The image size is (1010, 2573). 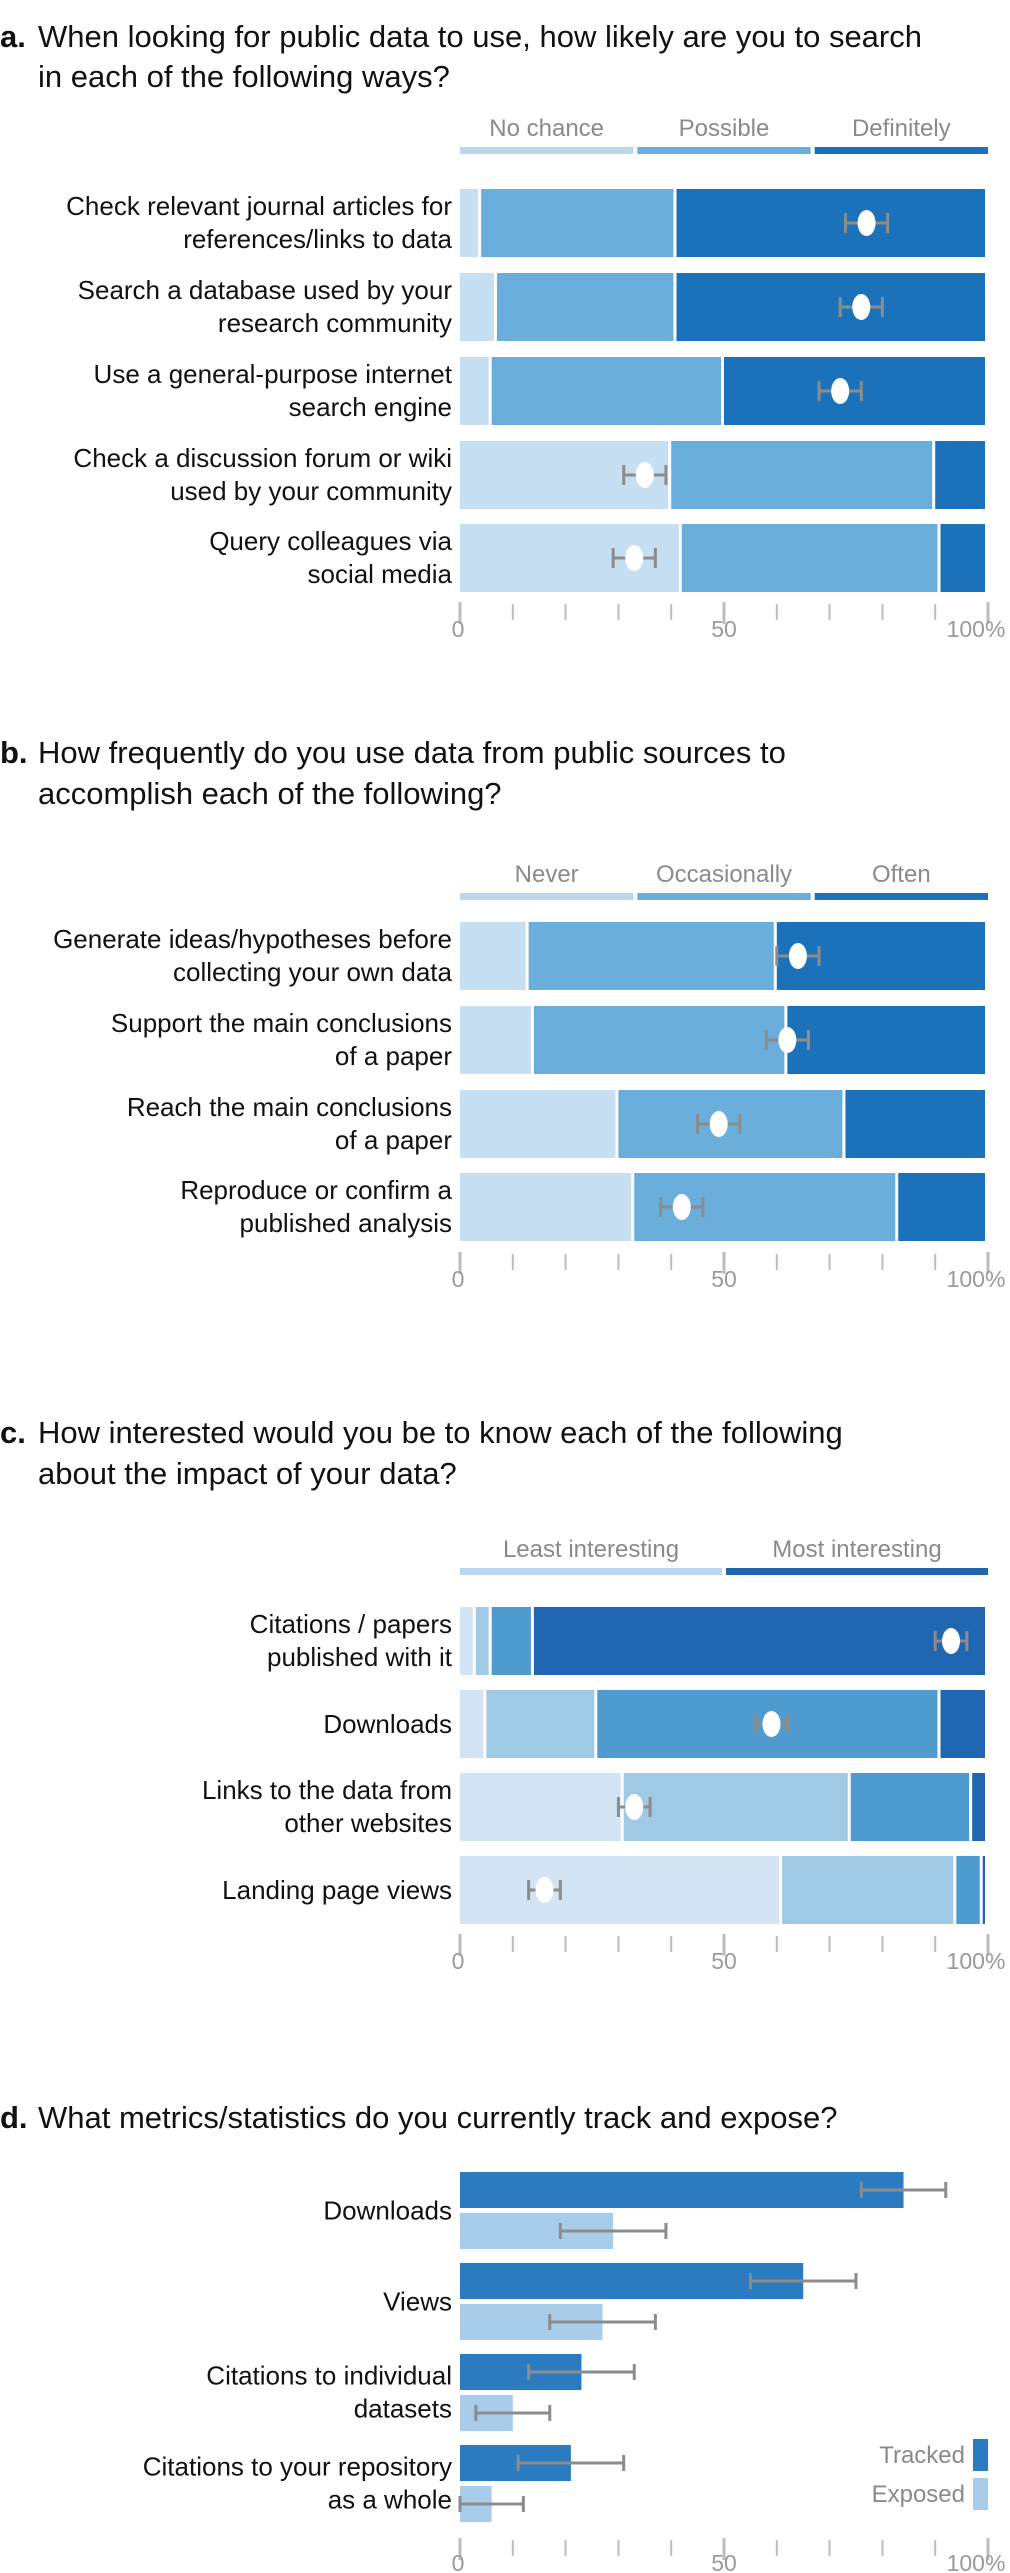 I want to click on category-label: Query colleagues via, so click(x=330, y=541).